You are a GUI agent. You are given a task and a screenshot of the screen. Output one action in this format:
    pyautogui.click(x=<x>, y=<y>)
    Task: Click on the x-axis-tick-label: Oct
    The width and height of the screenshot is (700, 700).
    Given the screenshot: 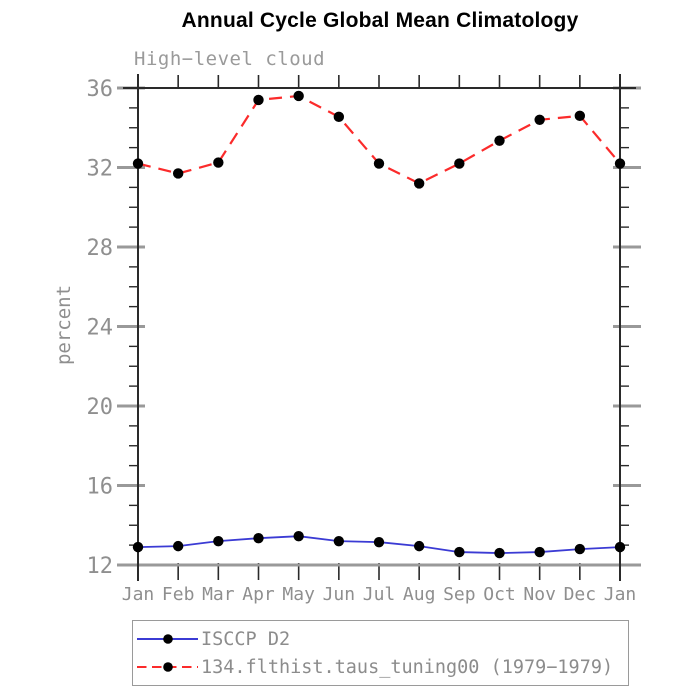 What is the action you would take?
    pyautogui.click(x=499, y=594)
    